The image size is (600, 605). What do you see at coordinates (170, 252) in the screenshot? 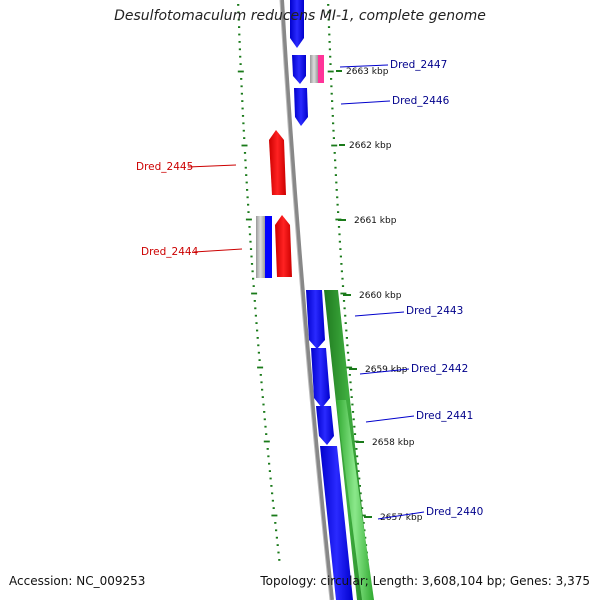
I see `label-dred-2444: Dred_2444` at bounding box center [170, 252].